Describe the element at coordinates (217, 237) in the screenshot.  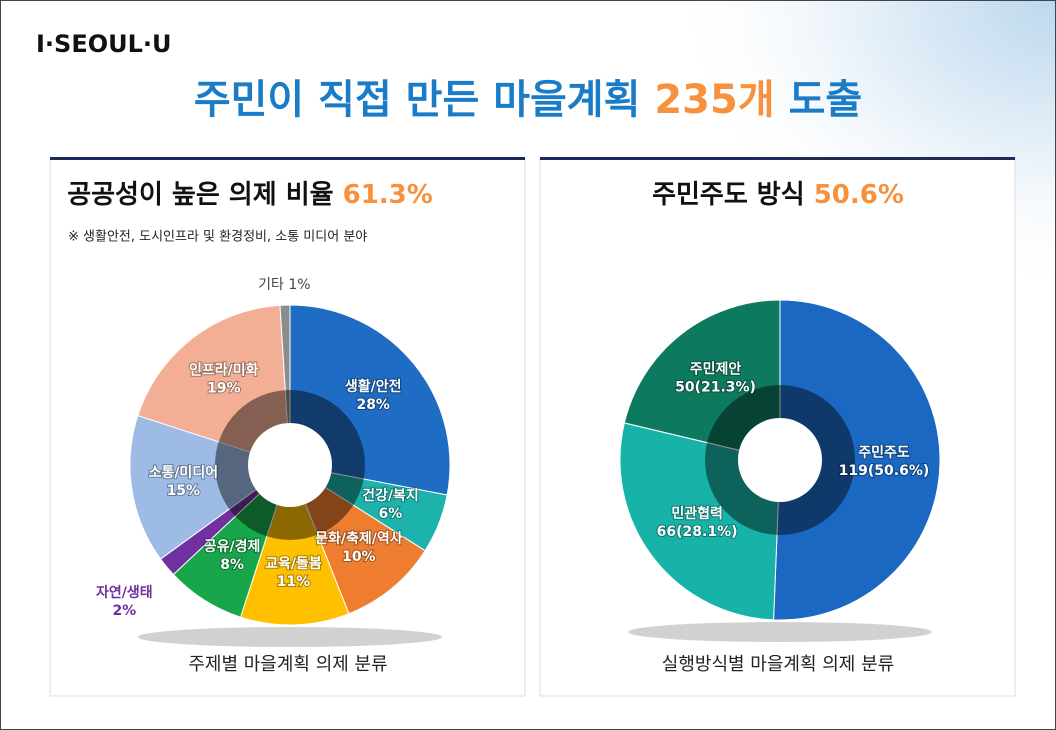
I see `chart-note: ※ 생활안전, 도시인프라 및 환경정비, 소통 미디어 분야` at that location.